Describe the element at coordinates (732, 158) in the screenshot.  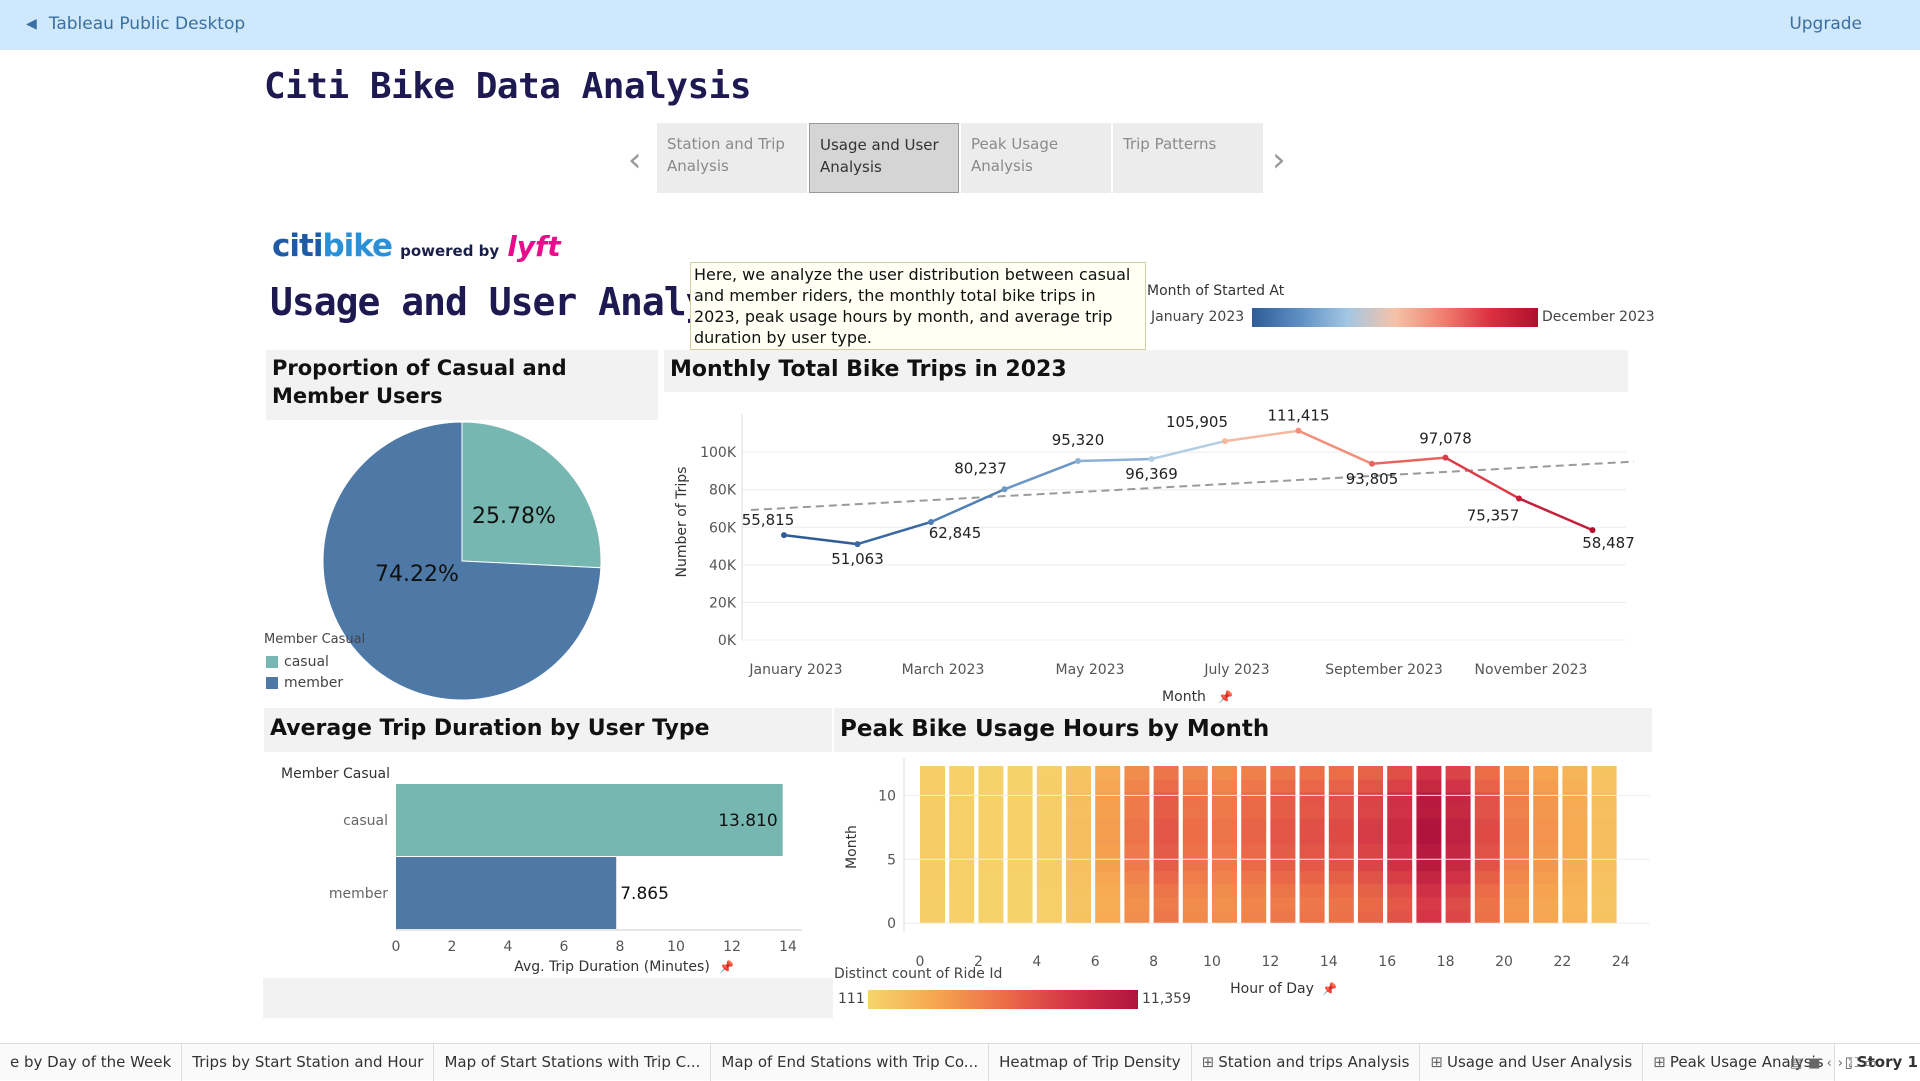
I see `story-point-tab-1: Station and Trip Analysis` at that location.